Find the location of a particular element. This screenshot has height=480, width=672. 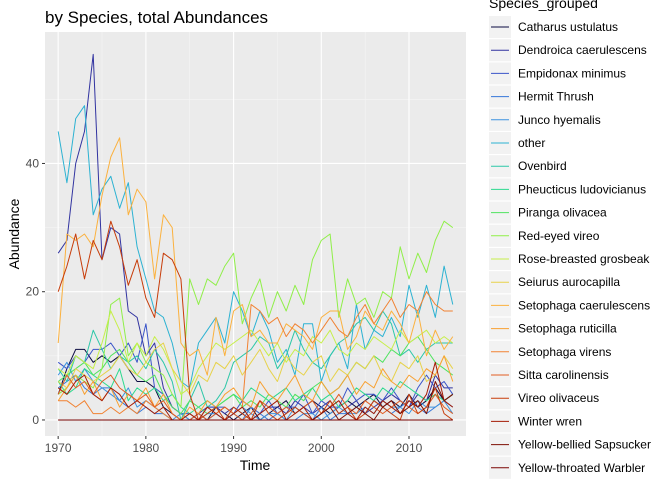

legend-label: Rose-breasted grosbeak is located at coordinates (584, 259).